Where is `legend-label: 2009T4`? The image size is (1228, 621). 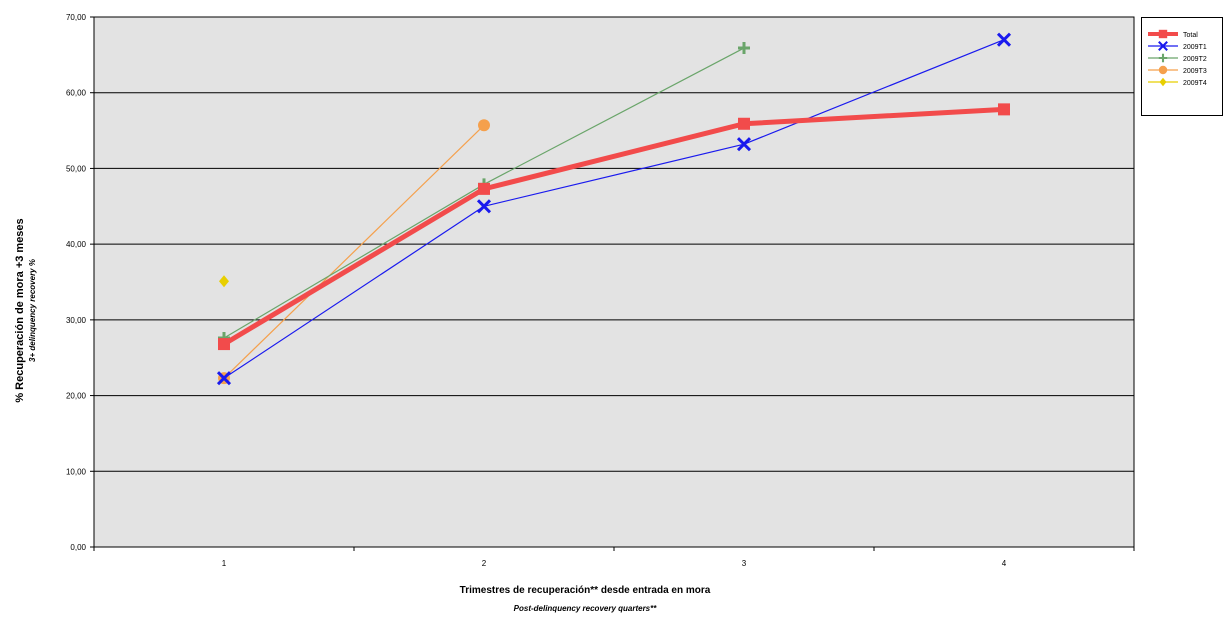
legend-label: 2009T4 is located at coordinates (1195, 83).